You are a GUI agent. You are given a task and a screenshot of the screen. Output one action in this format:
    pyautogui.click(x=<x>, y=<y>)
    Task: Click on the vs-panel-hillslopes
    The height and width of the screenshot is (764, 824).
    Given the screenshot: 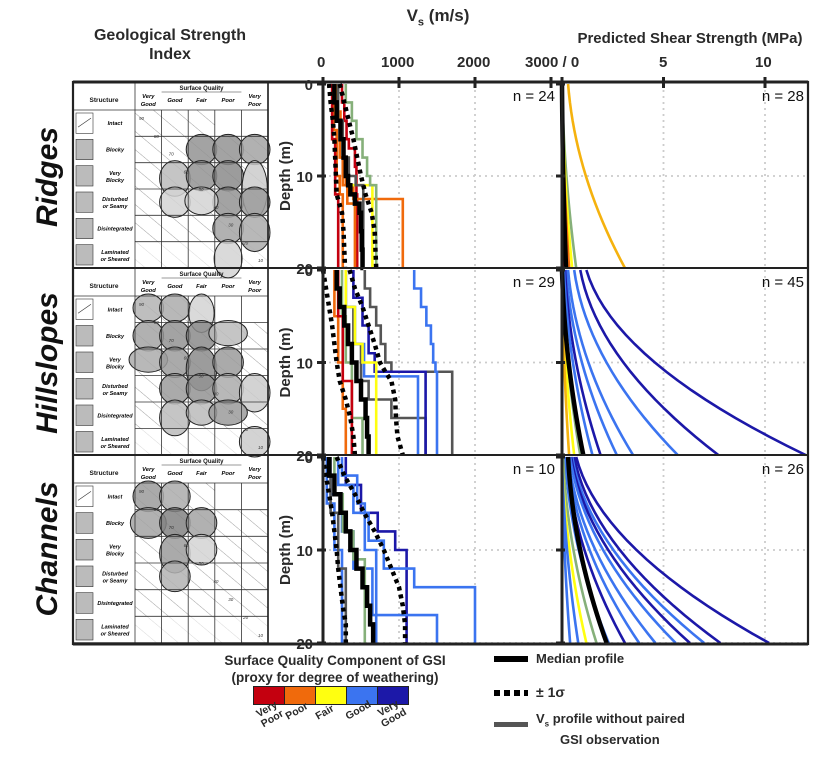 What is the action you would take?
    pyautogui.click(x=387, y=362)
    